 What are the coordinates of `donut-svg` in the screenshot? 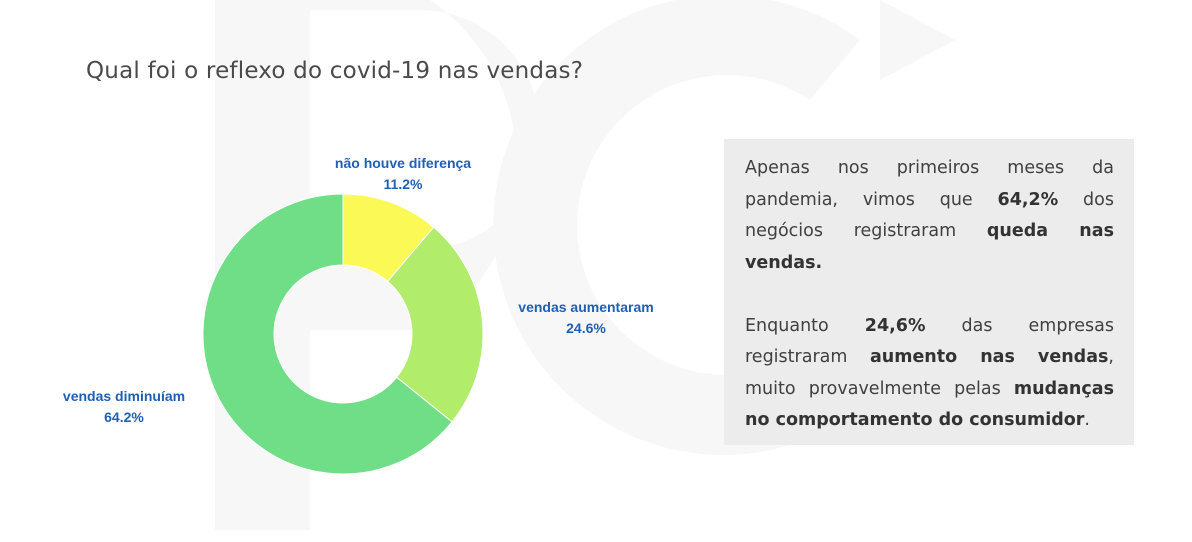 It's located at (343, 334).